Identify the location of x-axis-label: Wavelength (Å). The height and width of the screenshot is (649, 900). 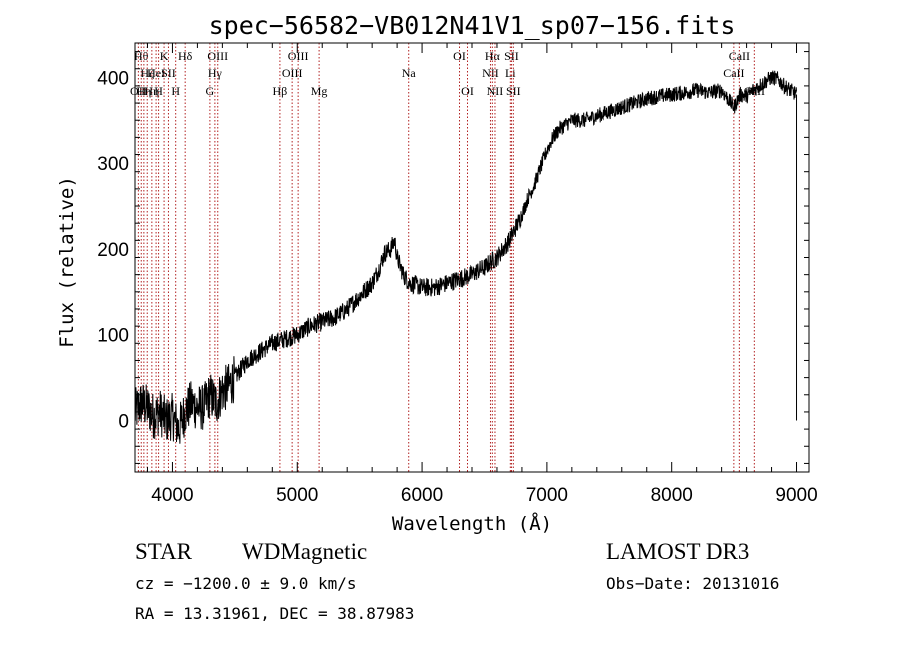
(472, 523).